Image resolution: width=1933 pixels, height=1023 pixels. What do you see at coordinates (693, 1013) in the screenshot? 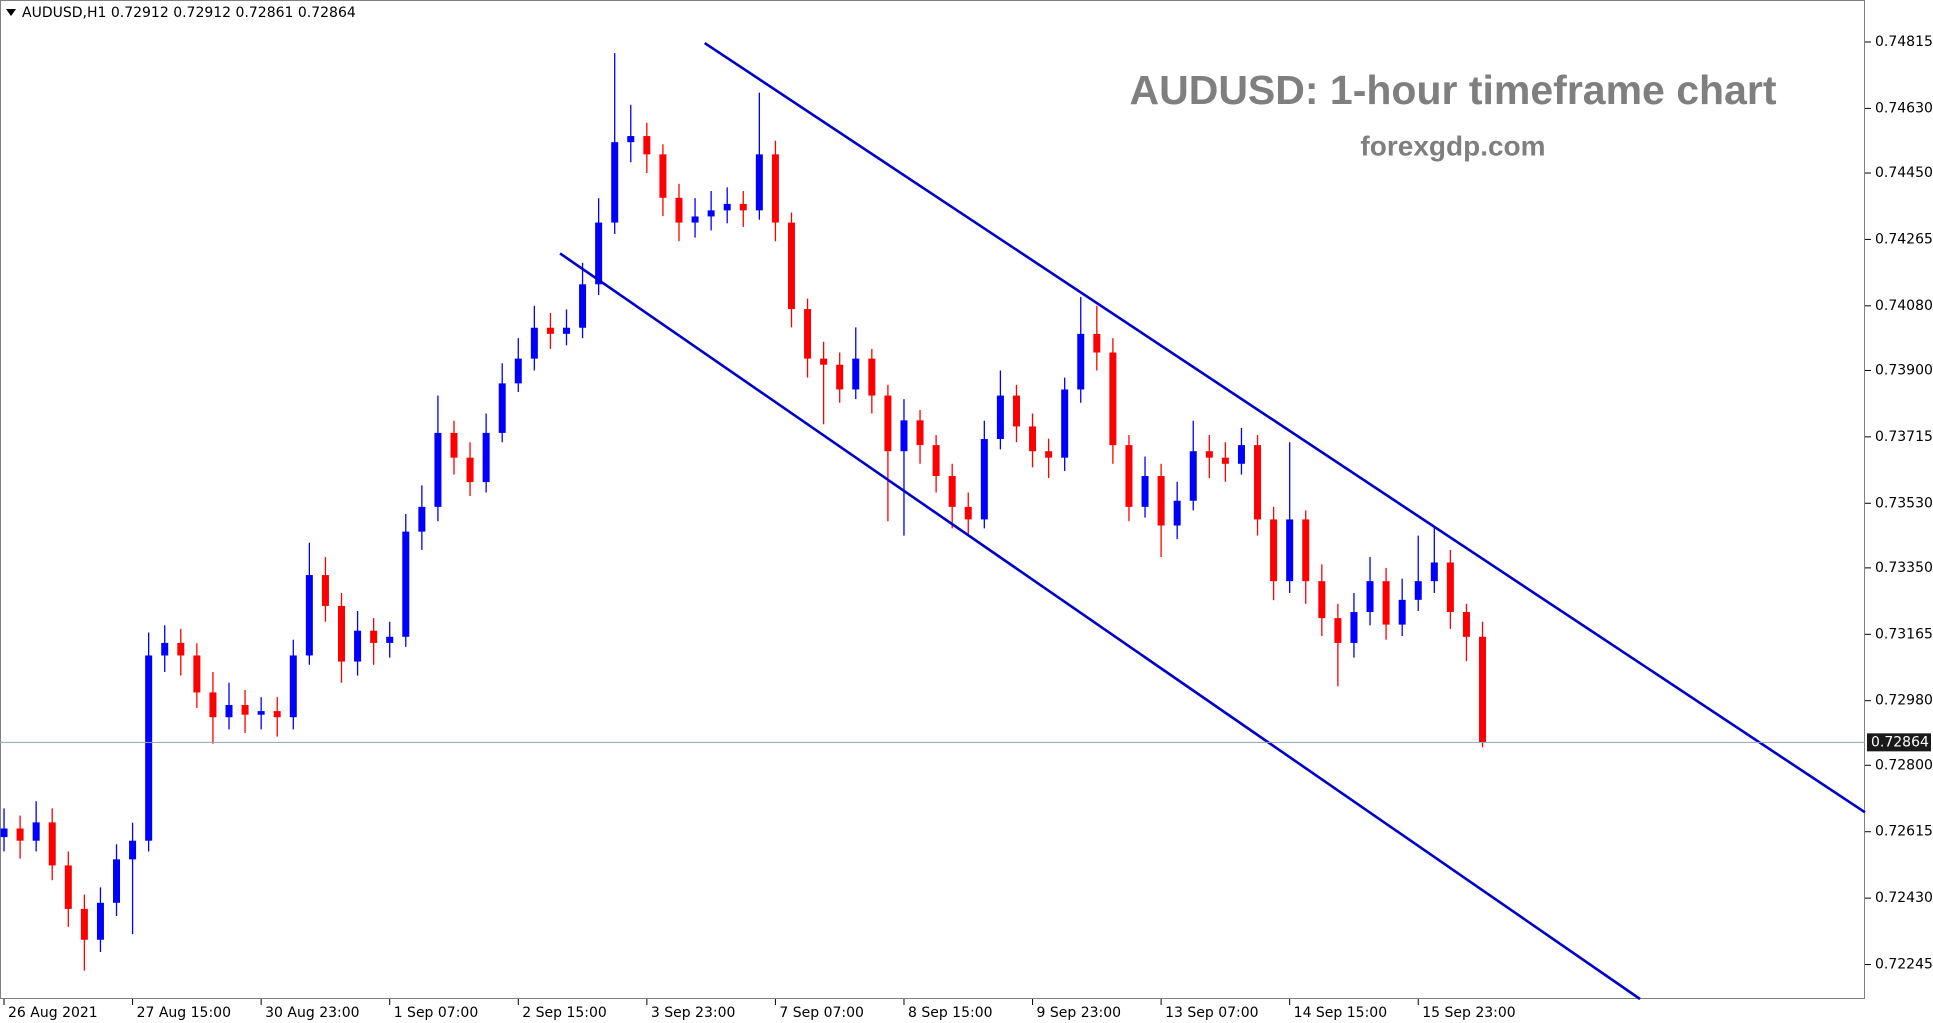
I see `x-tick-label: 3 Sep 23:00` at bounding box center [693, 1013].